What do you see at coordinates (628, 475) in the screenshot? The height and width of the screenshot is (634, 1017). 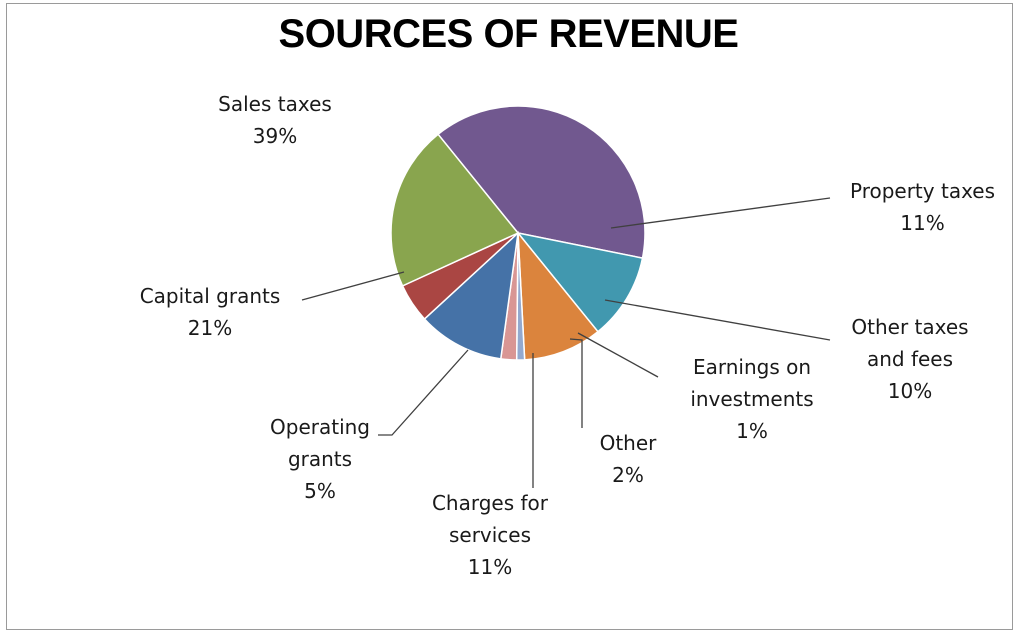 I see `slice-percent: 2%` at bounding box center [628, 475].